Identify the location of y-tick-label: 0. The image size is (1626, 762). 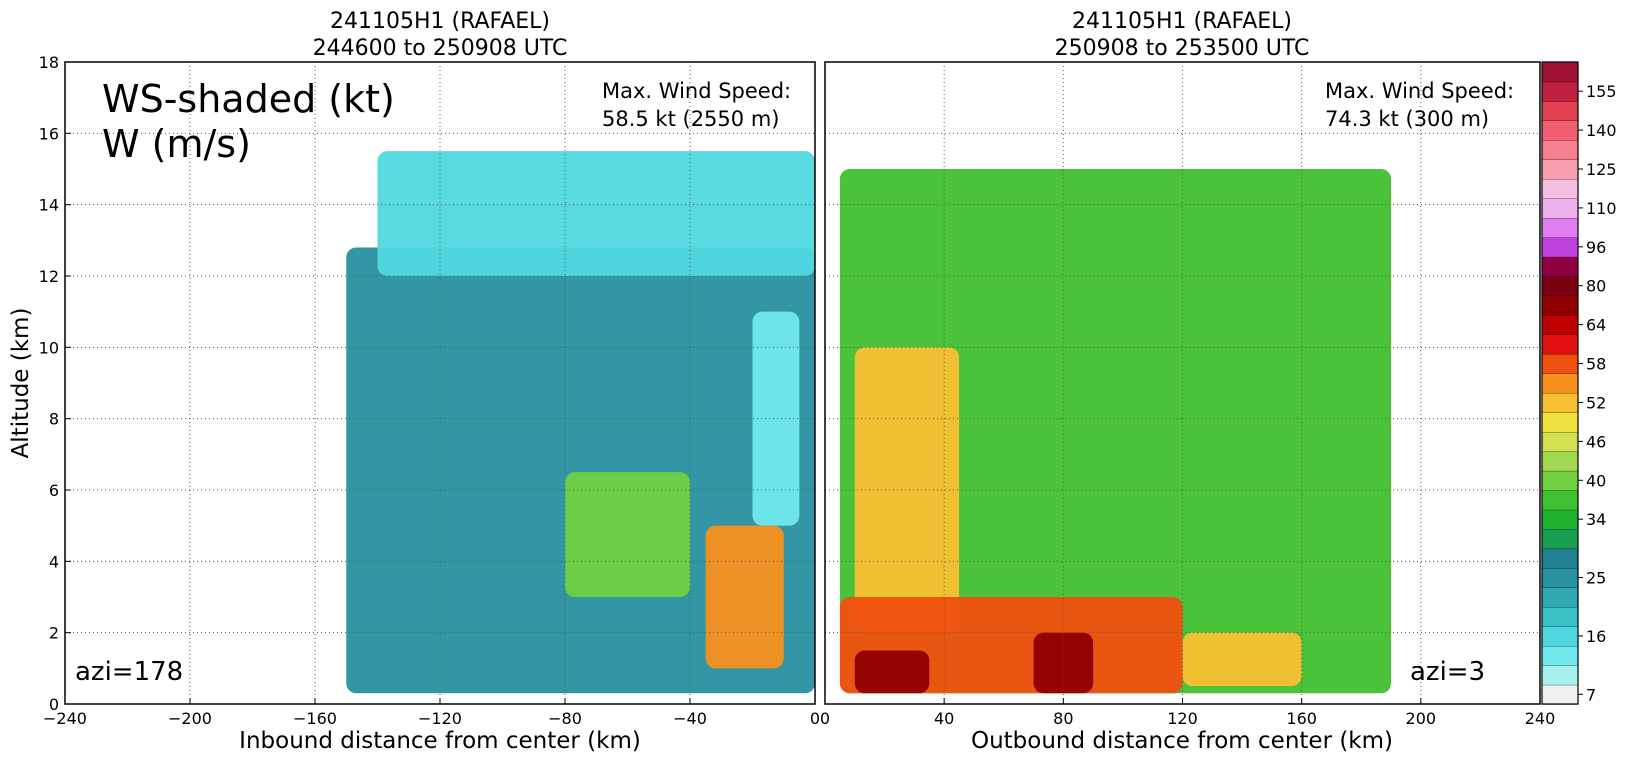
(54, 704).